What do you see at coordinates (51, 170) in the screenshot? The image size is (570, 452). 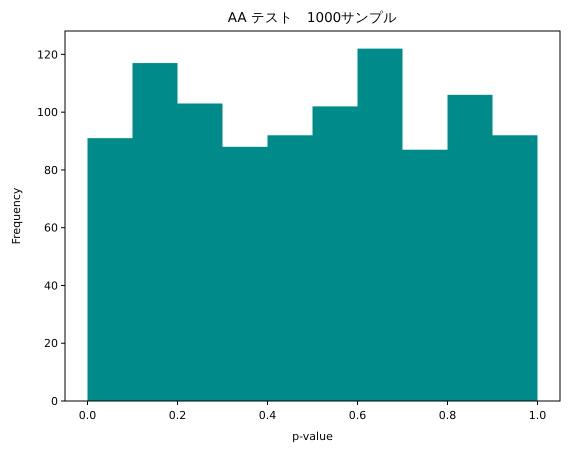 I see `y-tick-label: 80` at bounding box center [51, 170].